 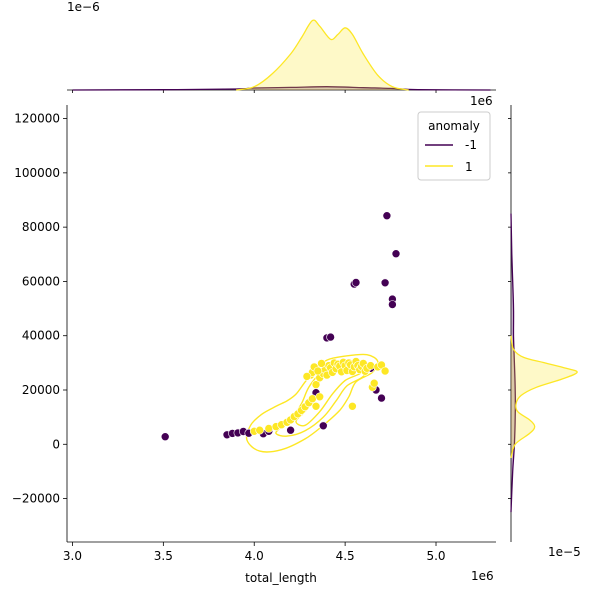 What do you see at coordinates (481, 101) in the screenshot?
I see `x-axis-offset-label-marginal: 1e6` at bounding box center [481, 101].